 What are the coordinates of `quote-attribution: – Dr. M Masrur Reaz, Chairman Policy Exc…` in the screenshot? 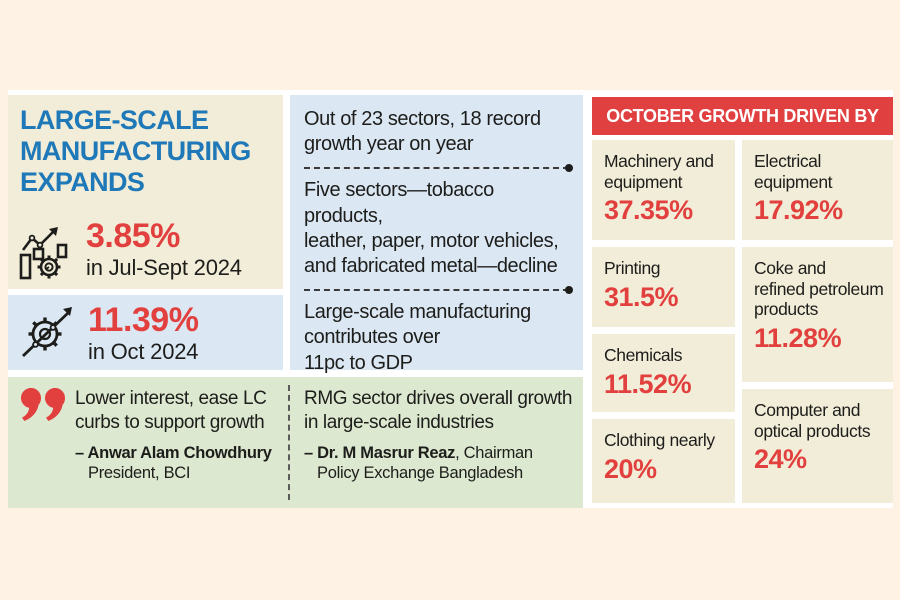 It's located at (440, 463).